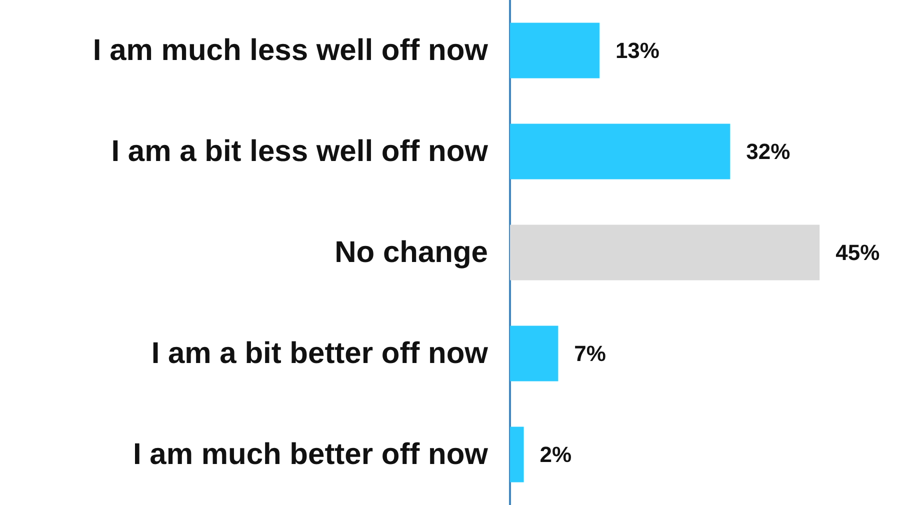 The width and height of the screenshot is (904, 505). What do you see at coordinates (768, 151) in the screenshot?
I see `data-label: 32%` at bounding box center [768, 151].